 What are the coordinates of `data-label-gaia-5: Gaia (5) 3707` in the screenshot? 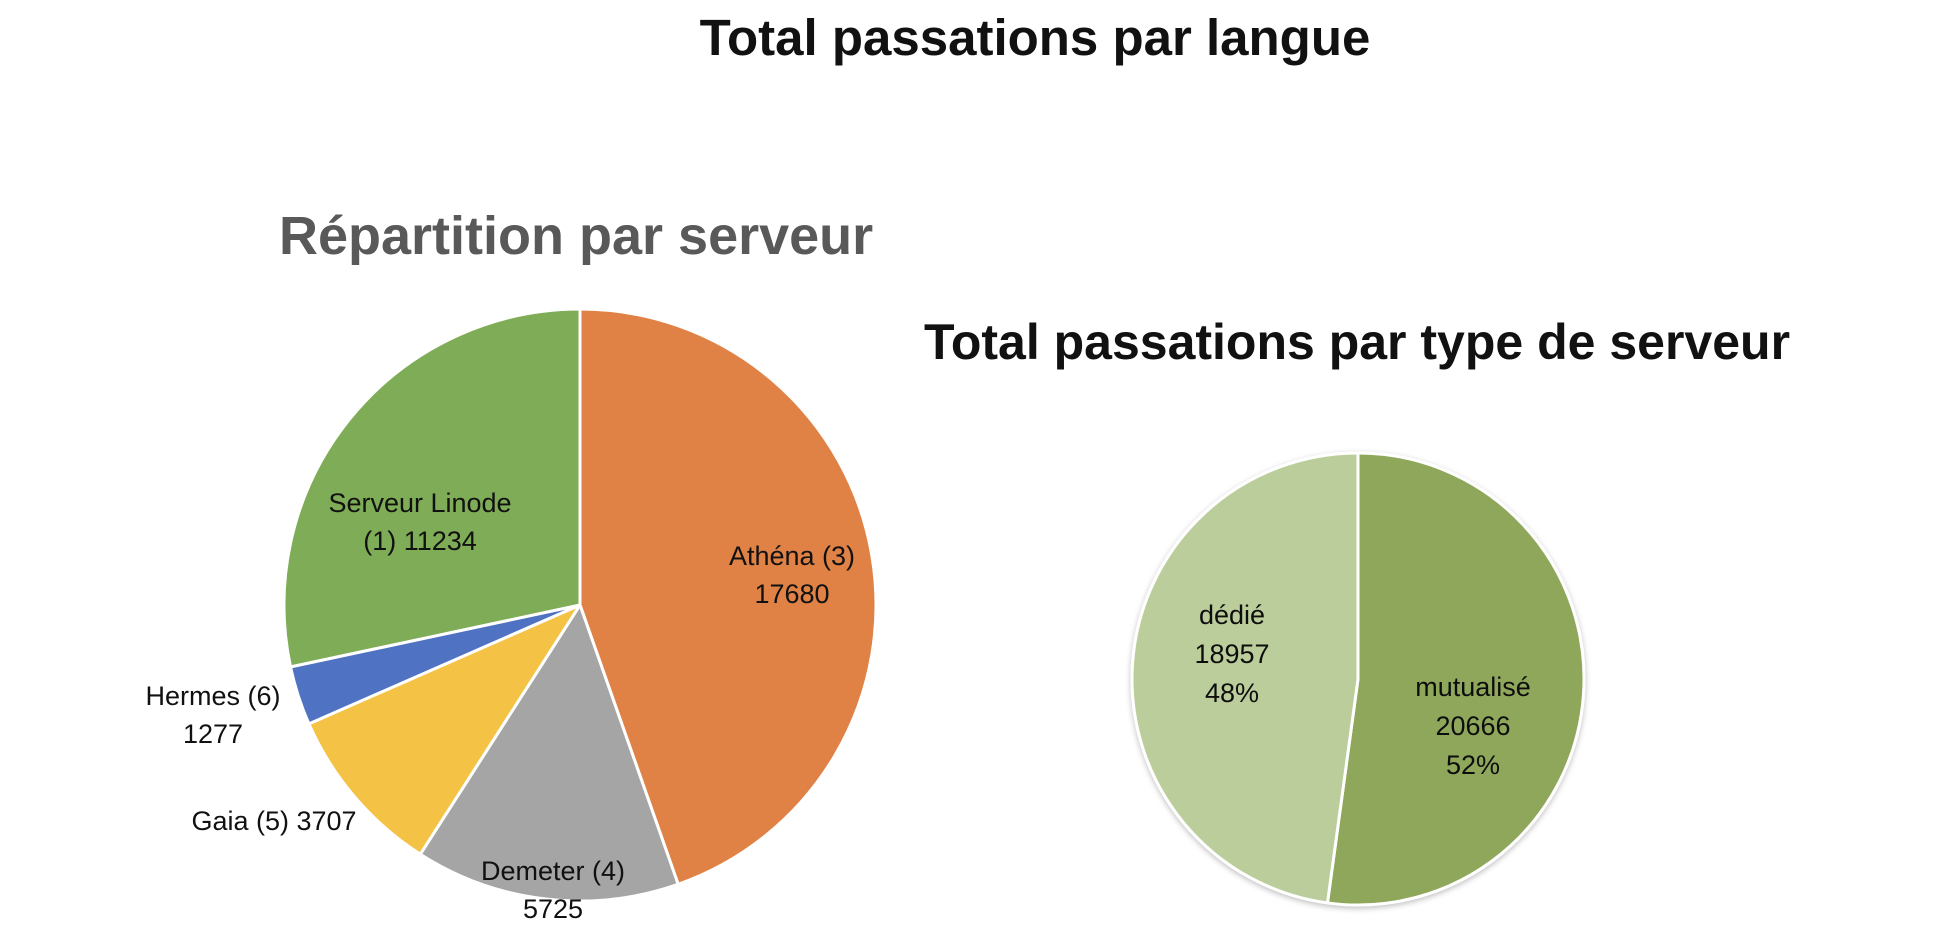 It's located at (273, 821).